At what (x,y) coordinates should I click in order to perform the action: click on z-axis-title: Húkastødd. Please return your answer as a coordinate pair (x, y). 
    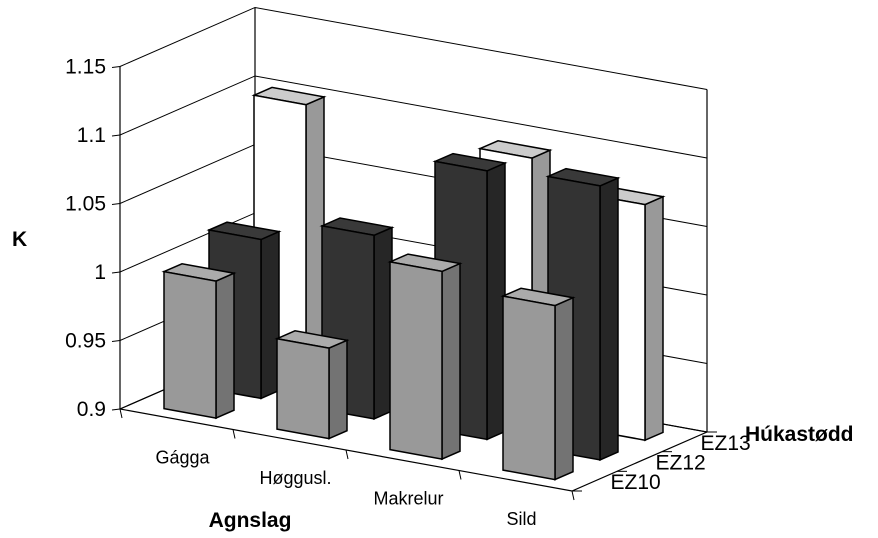
    Looking at the image, I should click on (799, 434).